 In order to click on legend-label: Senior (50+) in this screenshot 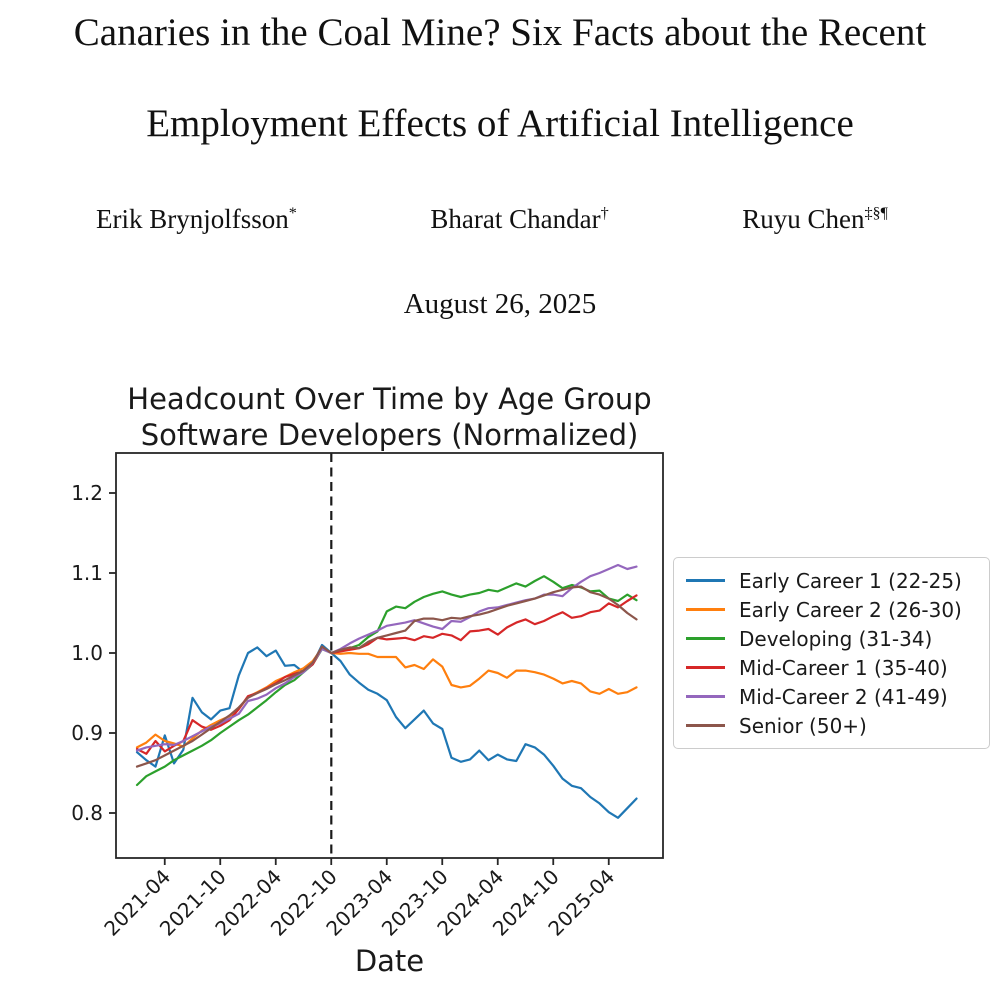, I will do `click(803, 725)`.